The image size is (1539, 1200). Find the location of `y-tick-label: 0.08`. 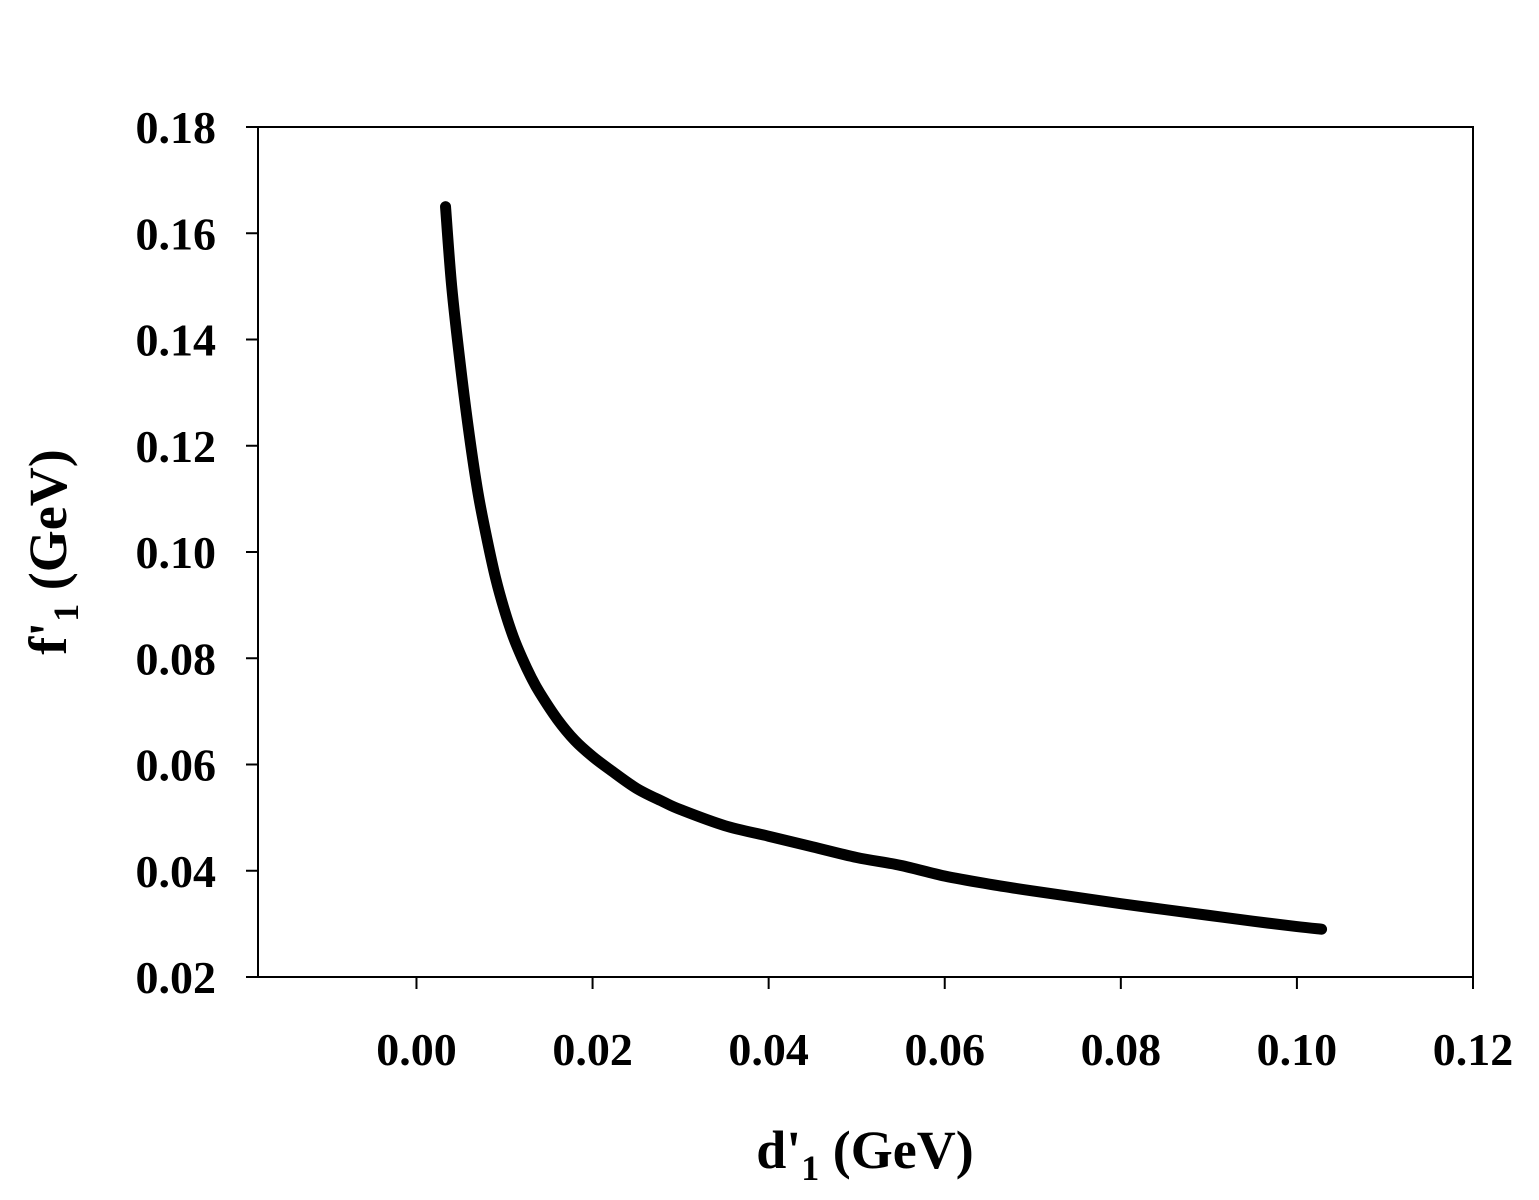

y-tick-label: 0.08 is located at coordinates (176, 658).